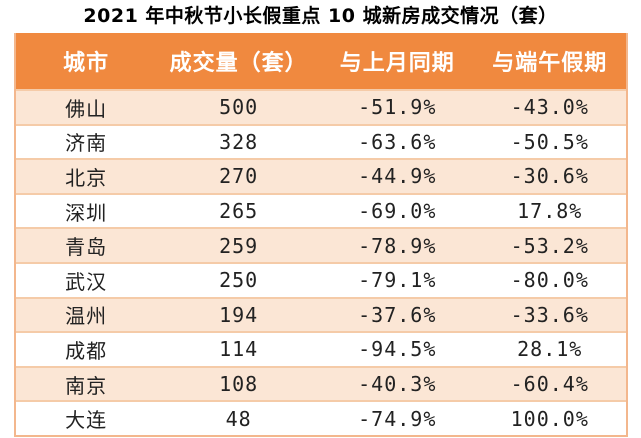  I want to click on table-row: 佛山 500 -51.9% -43.0%, so click(321, 106).